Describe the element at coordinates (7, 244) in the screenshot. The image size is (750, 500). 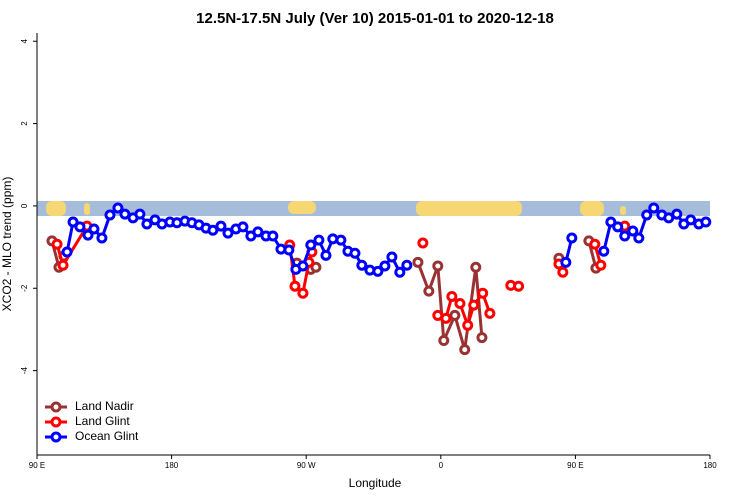
I see `y-axis-label: XCO2 - MLO trend (ppm)` at that location.